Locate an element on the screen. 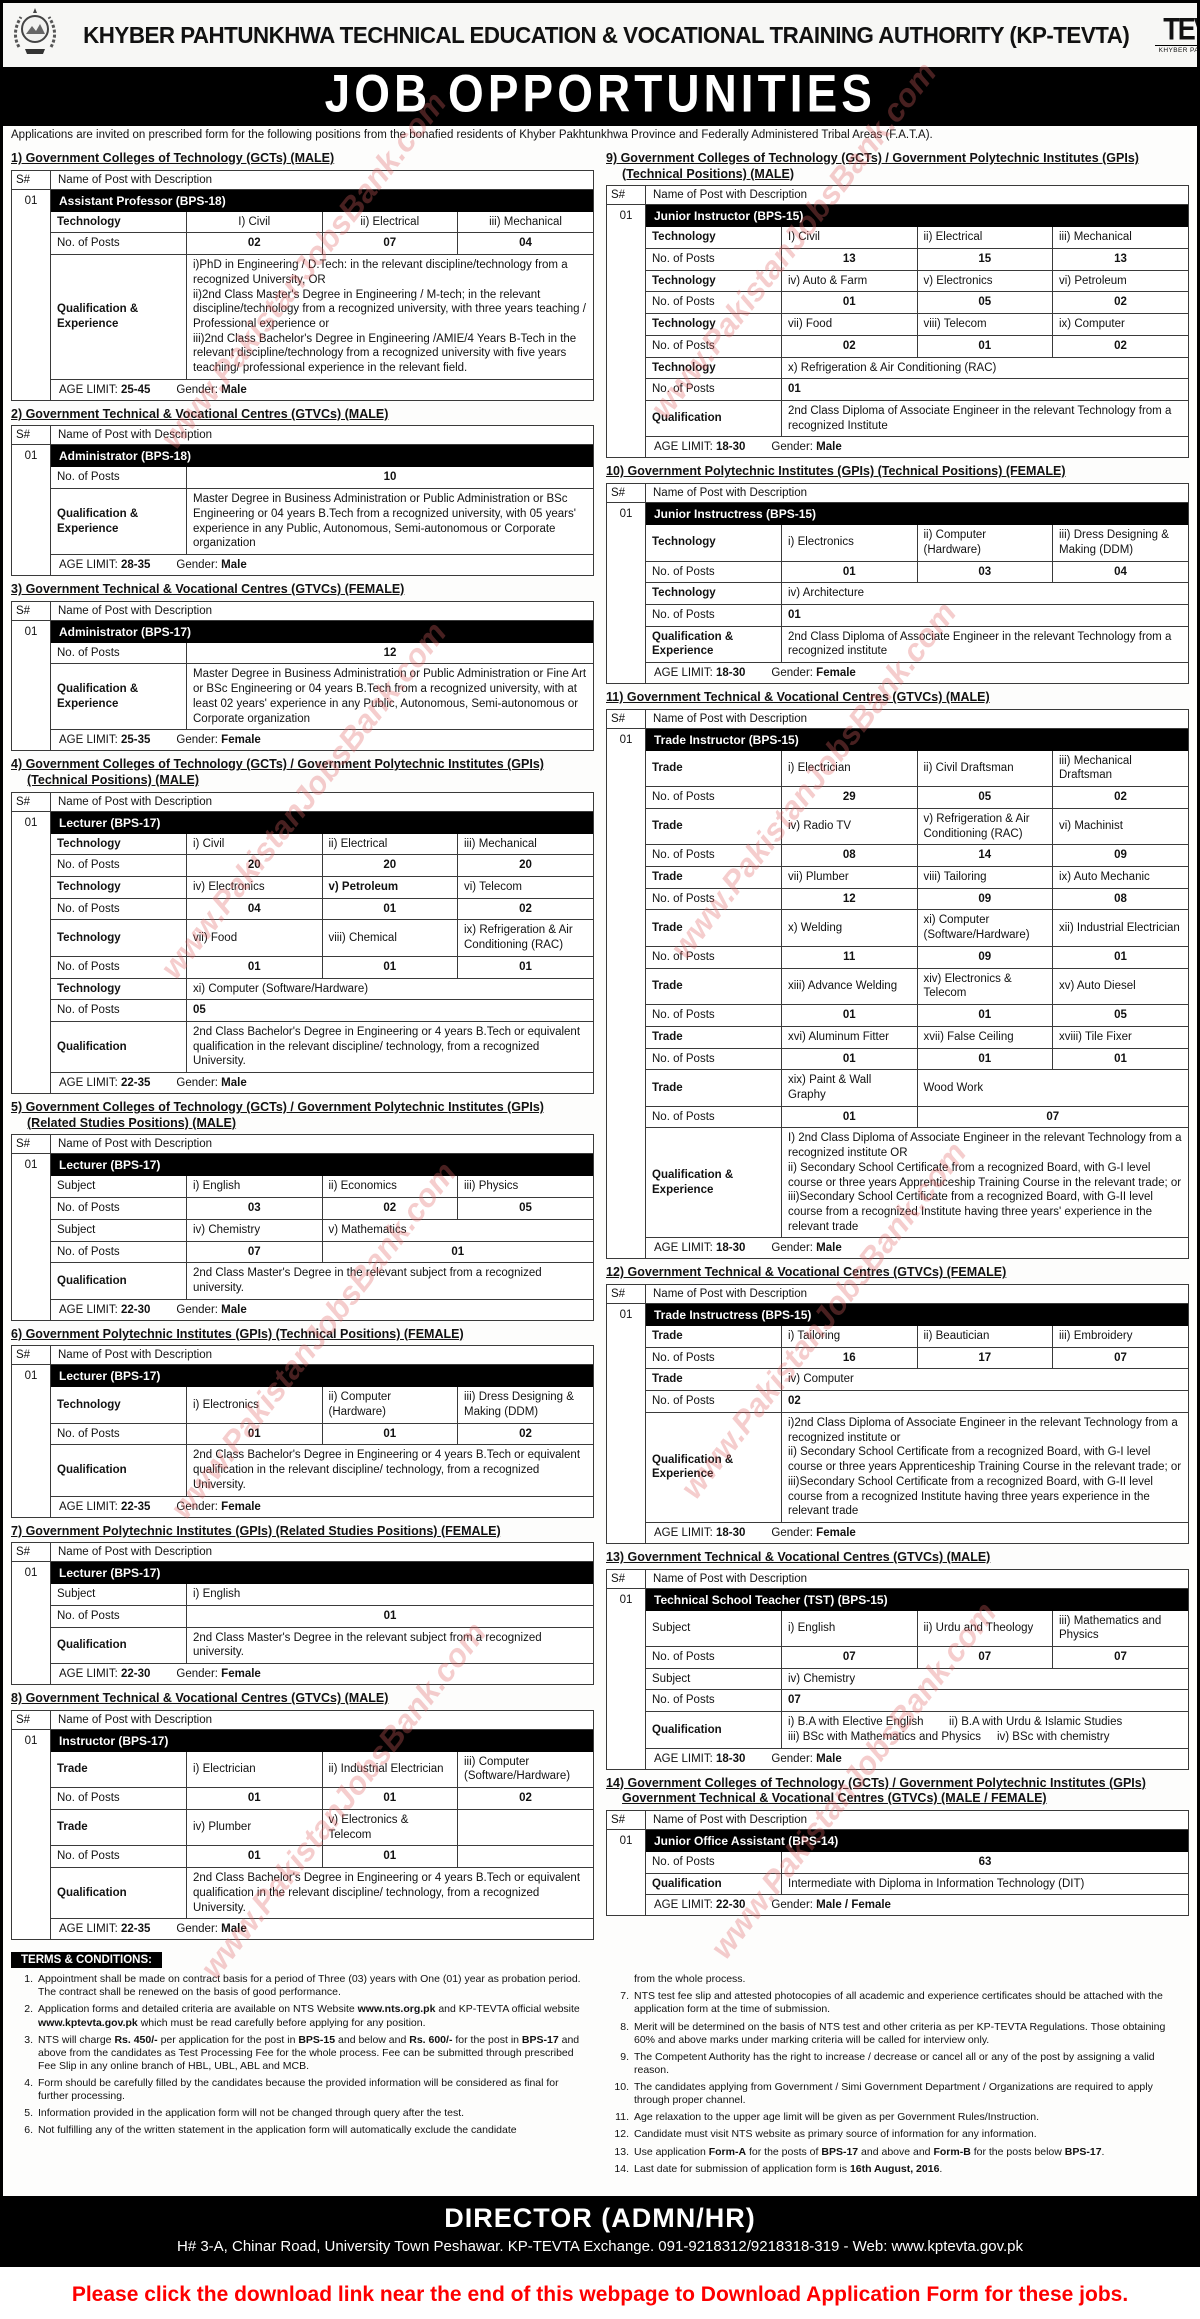  detail-row: No. of Posts 12 09 08 is located at coordinates (917, 899).